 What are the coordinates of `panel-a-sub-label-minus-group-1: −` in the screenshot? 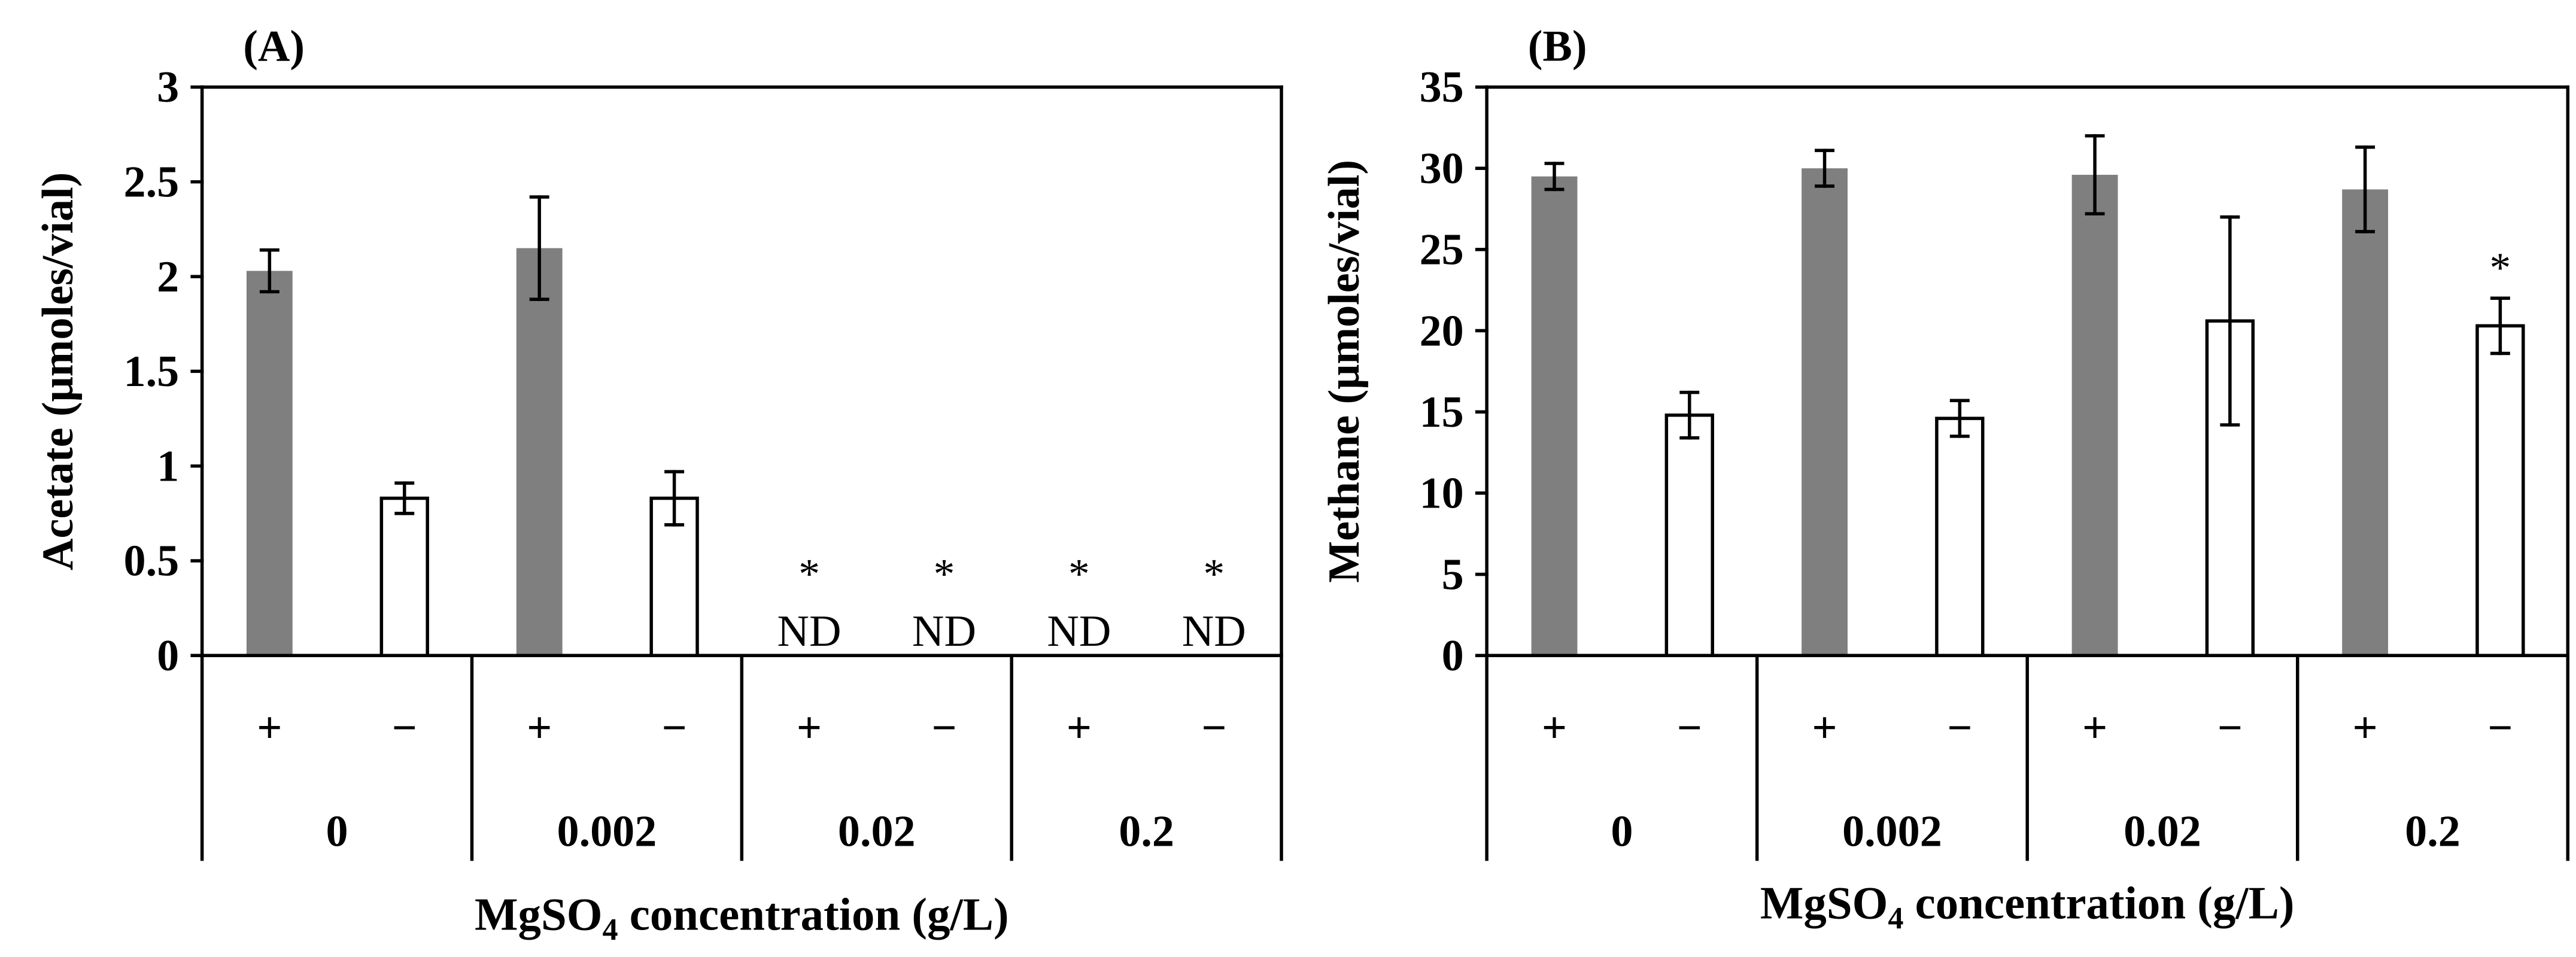 It's located at (674, 728).